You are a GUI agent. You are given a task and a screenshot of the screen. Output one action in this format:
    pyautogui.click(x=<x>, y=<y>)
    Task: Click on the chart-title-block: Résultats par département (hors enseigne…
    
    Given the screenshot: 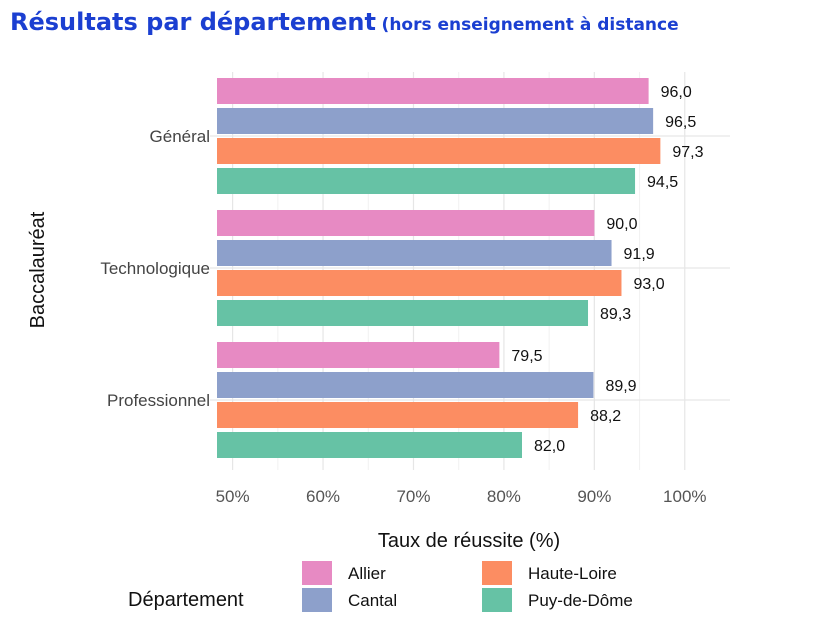 What is the action you would take?
    pyautogui.click(x=344, y=22)
    